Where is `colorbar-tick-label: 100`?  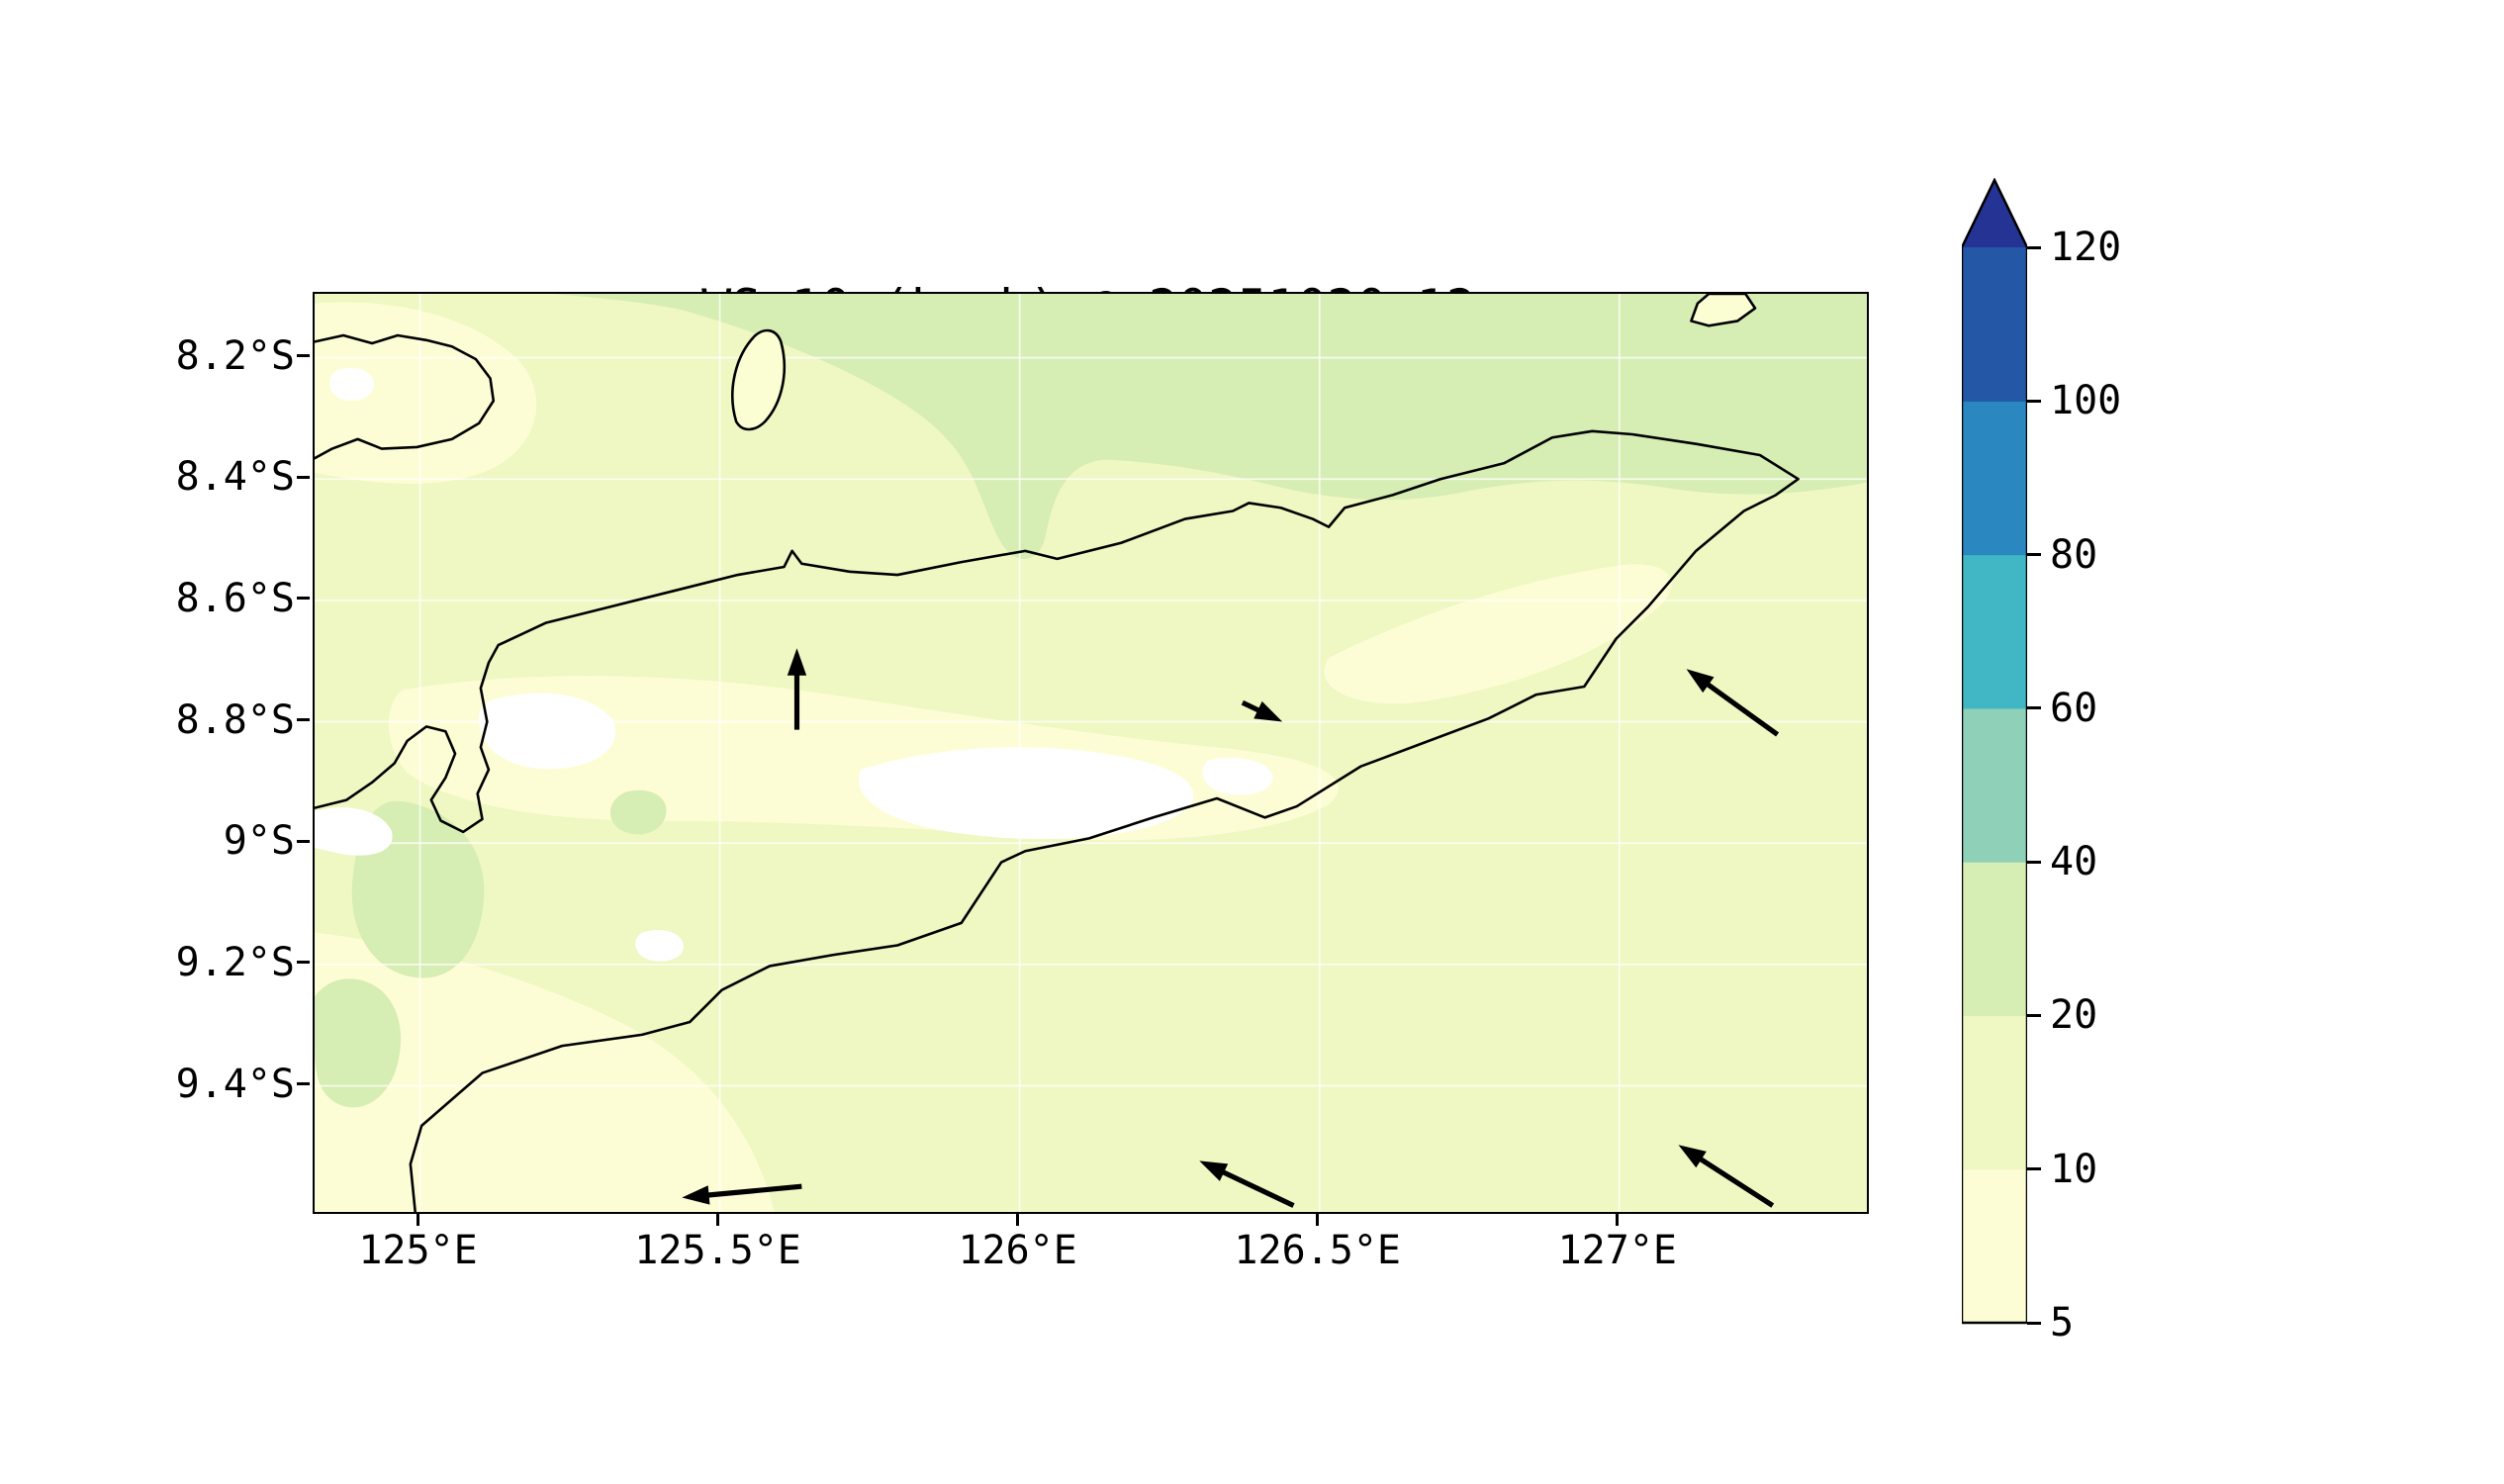 colorbar-tick-label: 100 is located at coordinates (2086, 401).